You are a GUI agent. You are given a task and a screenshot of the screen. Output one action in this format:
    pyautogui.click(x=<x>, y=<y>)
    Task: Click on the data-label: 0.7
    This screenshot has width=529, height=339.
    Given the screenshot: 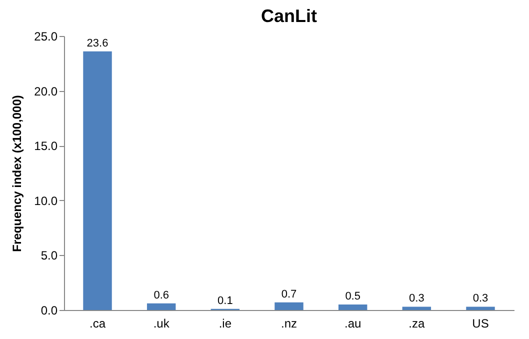 What is the action you would take?
    pyautogui.click(x=289, y=294)
    